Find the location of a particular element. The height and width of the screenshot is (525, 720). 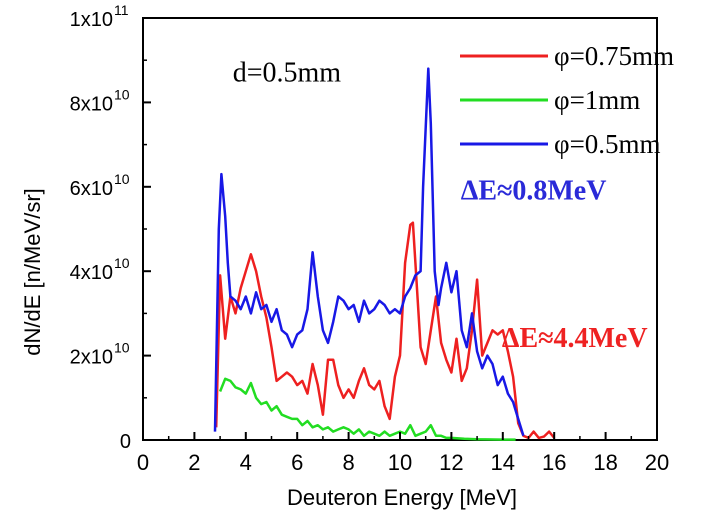

y-tick-label: 2x10 10 is located at coordinates (100, 354).